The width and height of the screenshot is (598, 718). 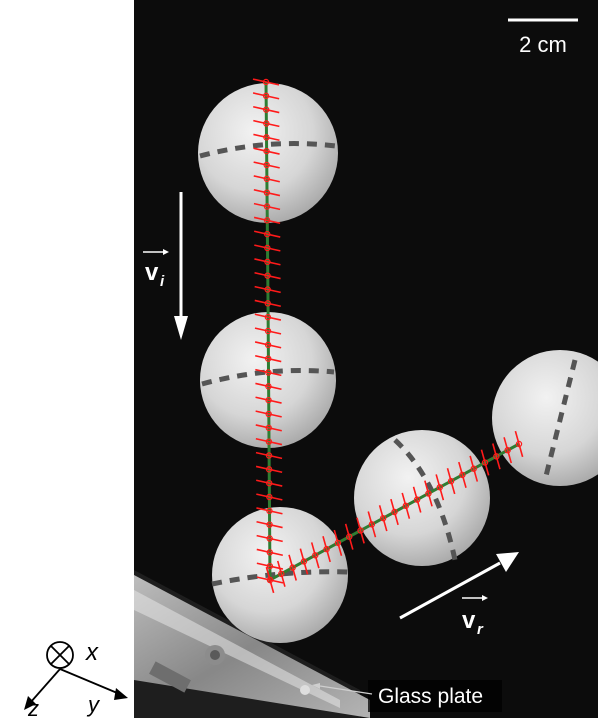 What do you see at coordinates (92, 652) in the screenshot?
I see `x-axis-label: x` at bounding box center [92, 652].